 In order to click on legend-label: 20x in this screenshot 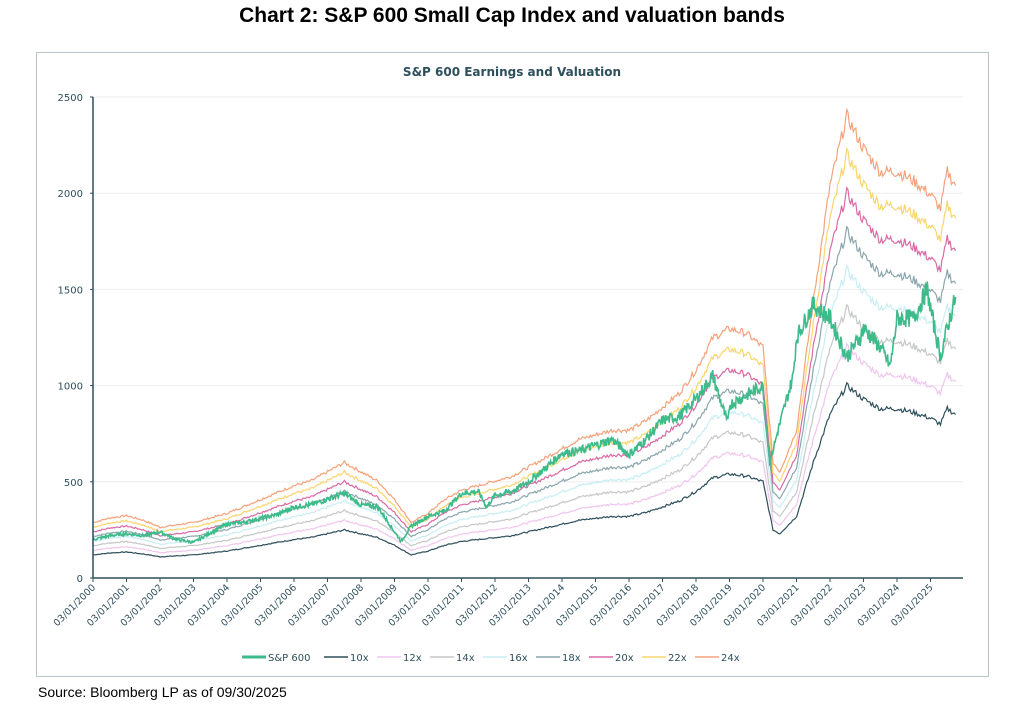, I will do `click(624, 658)`.